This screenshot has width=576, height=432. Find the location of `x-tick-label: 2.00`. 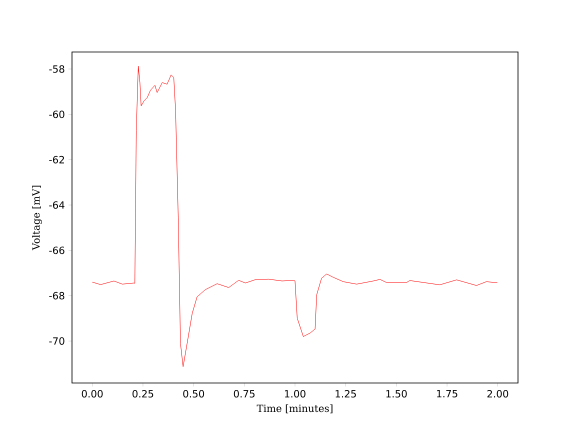

x-tick-label: 2.00 is located at coordinates (497, 394).